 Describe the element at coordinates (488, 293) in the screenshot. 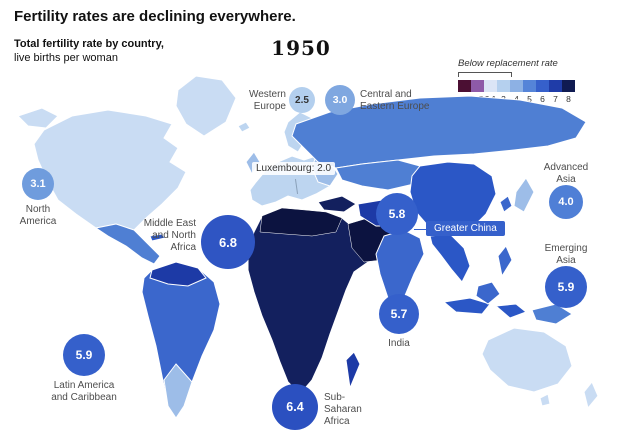

I see `region-borneo` at that location.